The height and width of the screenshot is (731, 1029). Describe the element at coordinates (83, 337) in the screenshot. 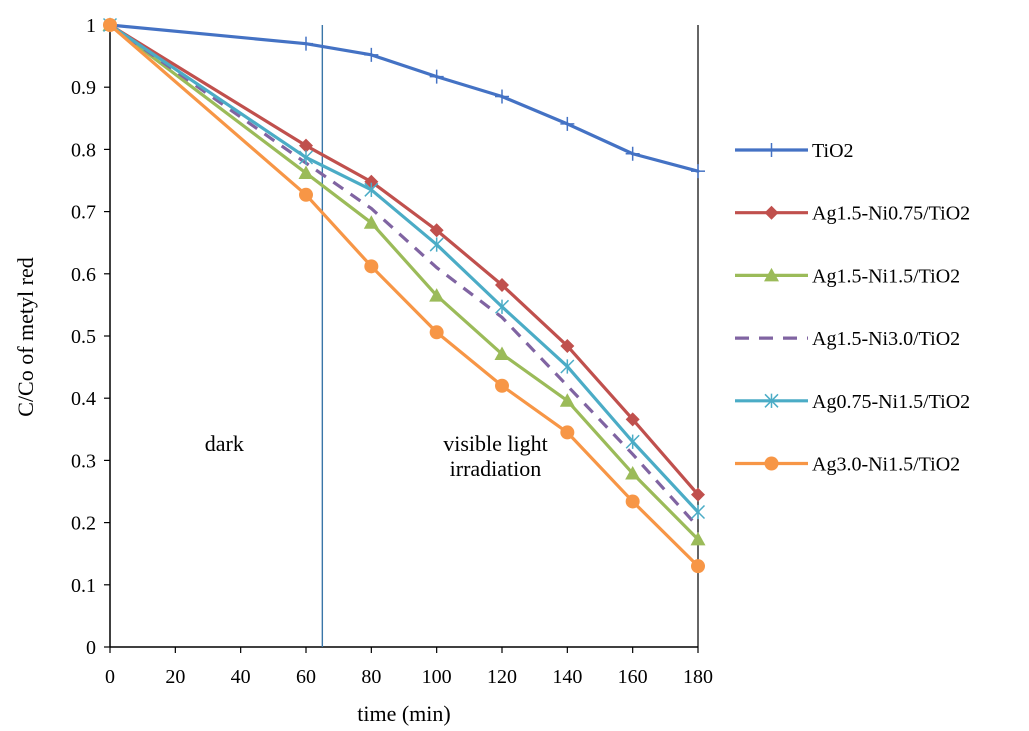

I see `y-tick-label: 0.5` at that location.